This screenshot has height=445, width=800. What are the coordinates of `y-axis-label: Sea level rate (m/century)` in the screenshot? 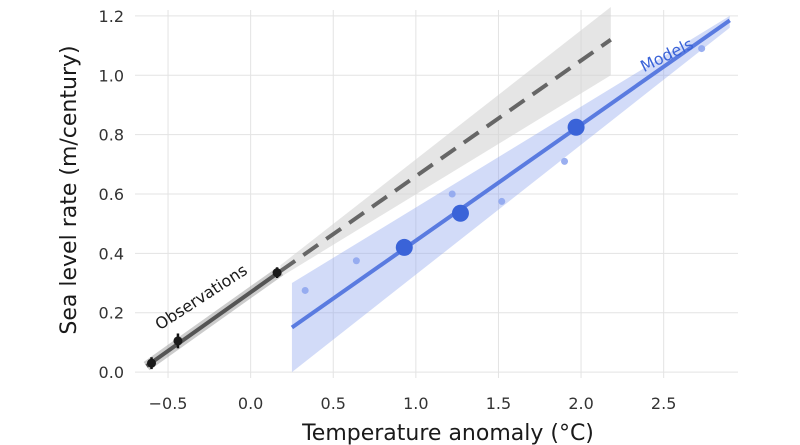 It's located at (69, 189).